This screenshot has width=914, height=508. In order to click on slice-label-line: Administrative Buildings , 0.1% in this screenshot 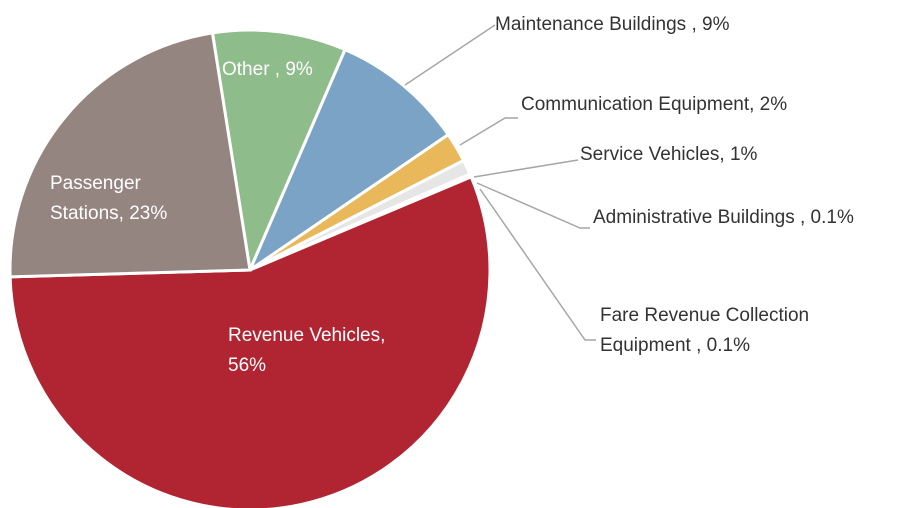, I will do `click(723, 217)`.